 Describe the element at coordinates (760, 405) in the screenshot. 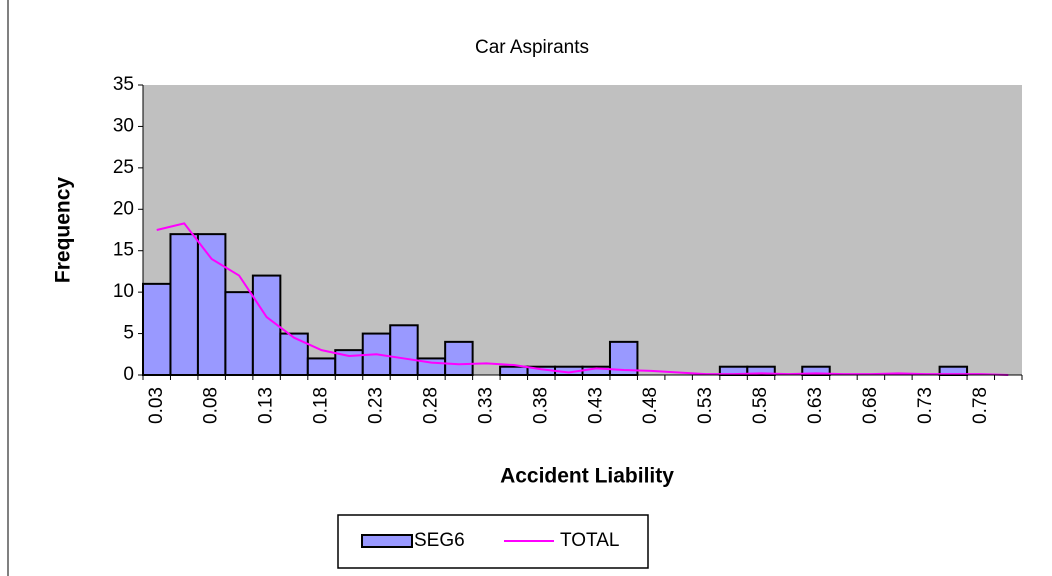

I see `x-tick-label: 0.58` at that location.